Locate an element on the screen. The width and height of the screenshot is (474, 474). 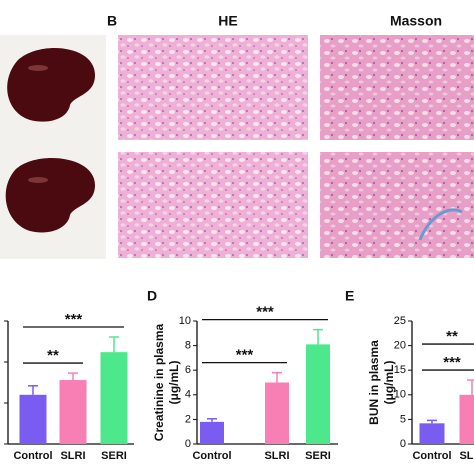
collagen-stain is located at coordinates (440, 224).